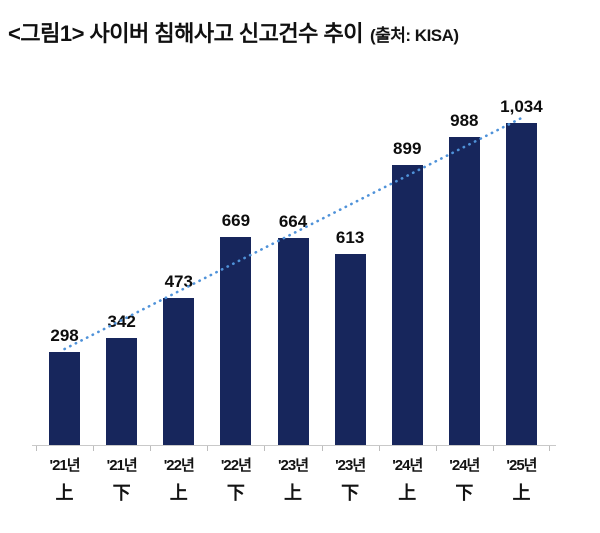 This screenshot has height=533, width=600. What do you see at coordinates (178, 281) in the screenshot?
I see `bar-value-label: 473` at bounding box center [178, 281].